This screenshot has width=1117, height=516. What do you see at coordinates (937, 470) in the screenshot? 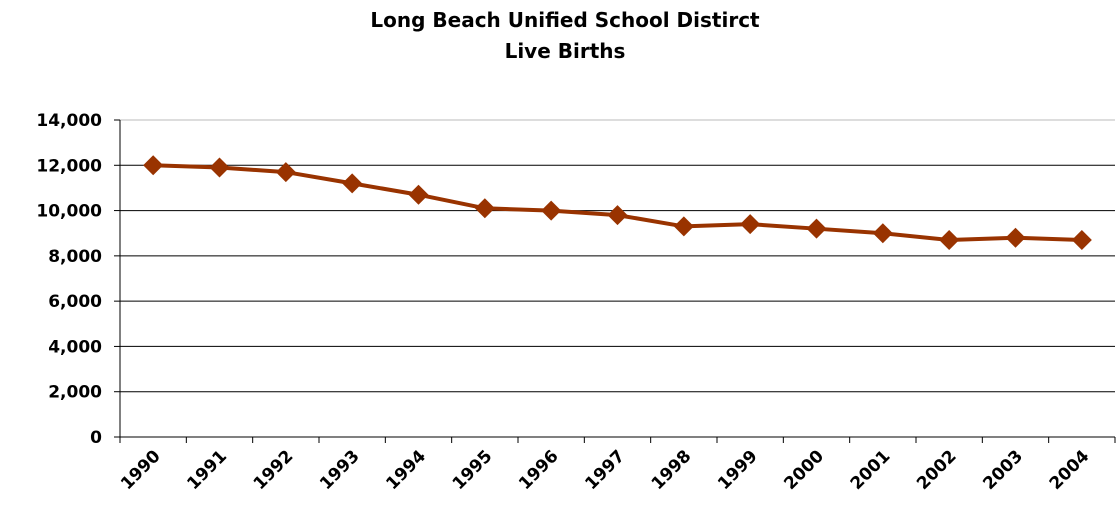
I see `x-tick-label: 2002` at bounding box center [937, 470].